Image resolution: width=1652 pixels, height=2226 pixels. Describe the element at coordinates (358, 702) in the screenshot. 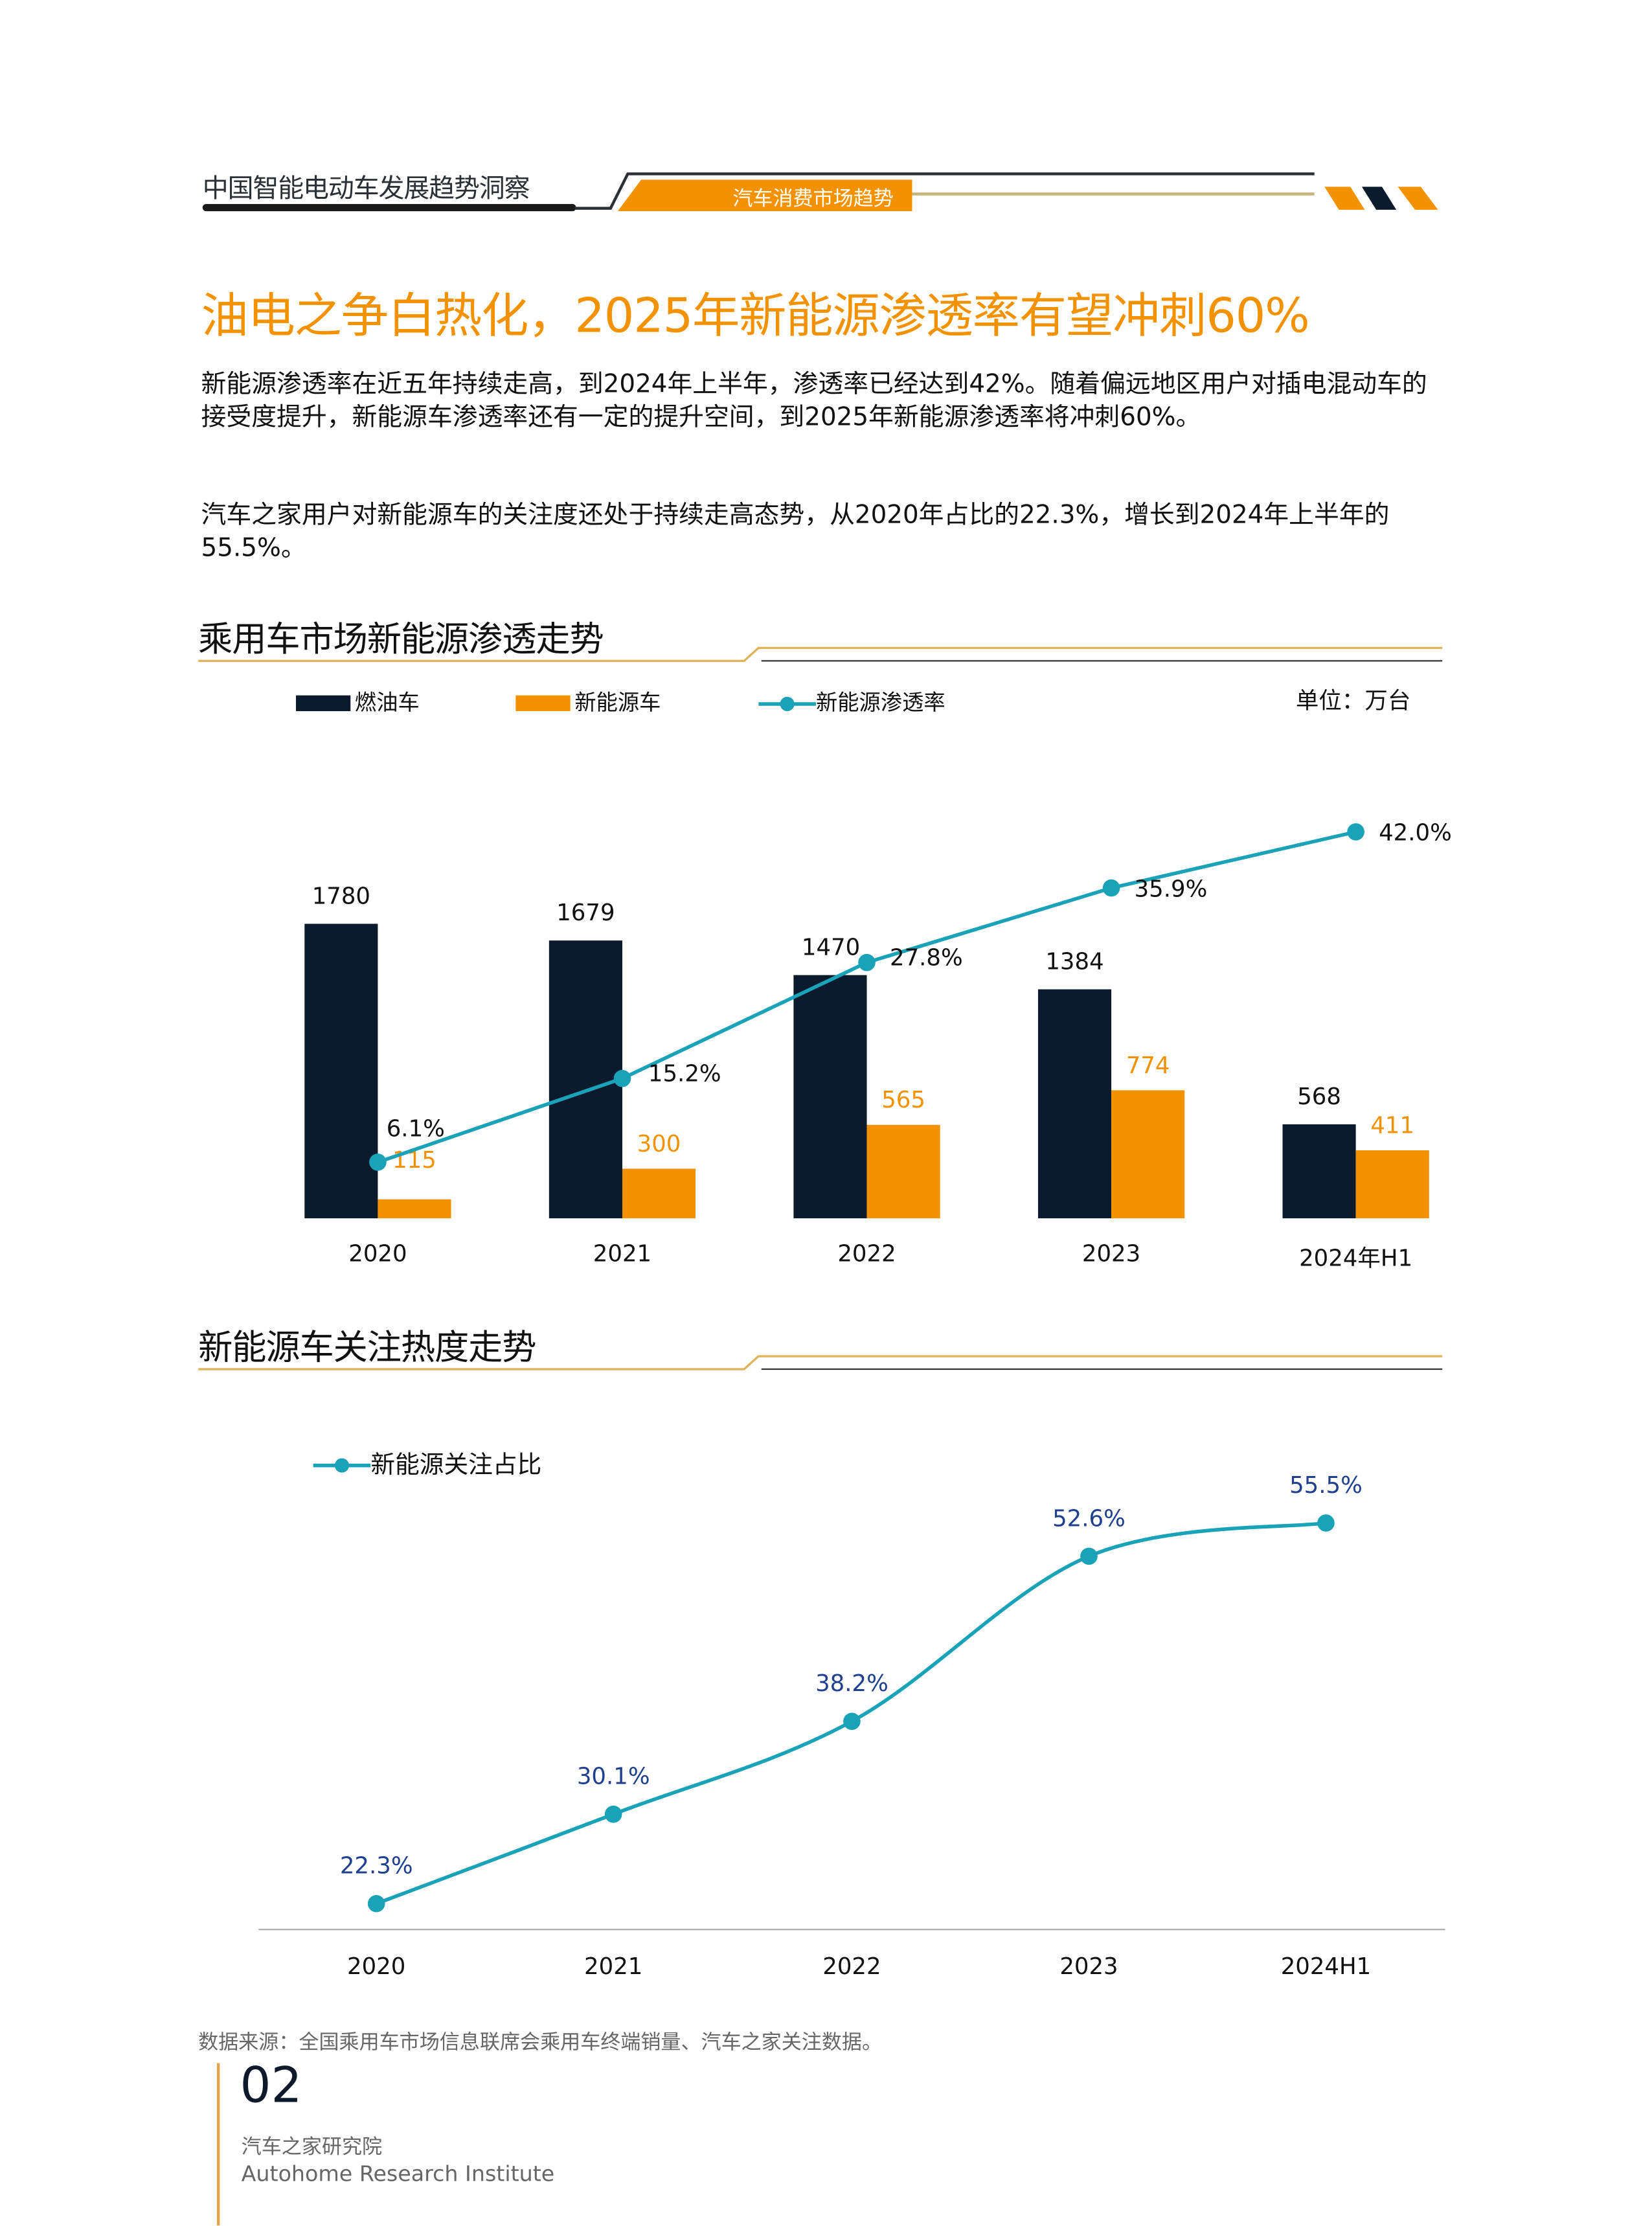

I see `legend-item-ice: 燃油车` at that location.